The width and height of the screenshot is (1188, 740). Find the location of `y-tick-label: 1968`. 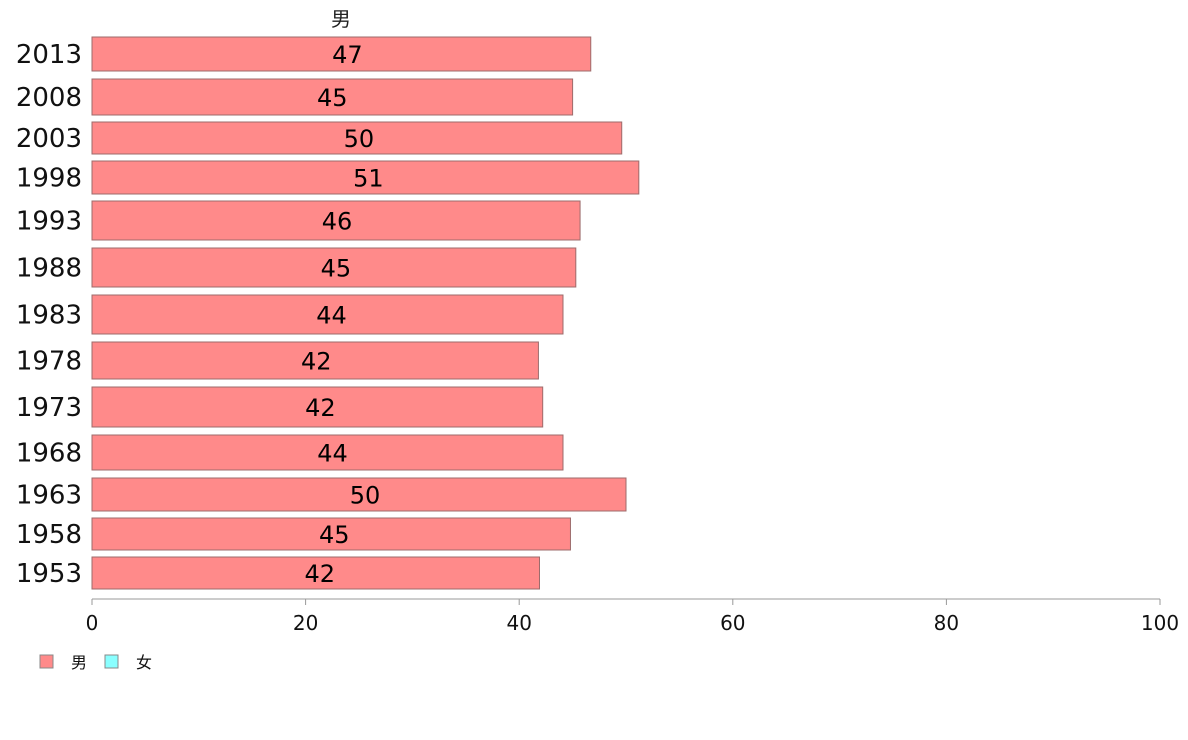

y-tick-label: 1968 is located at coordinates (49, 454).